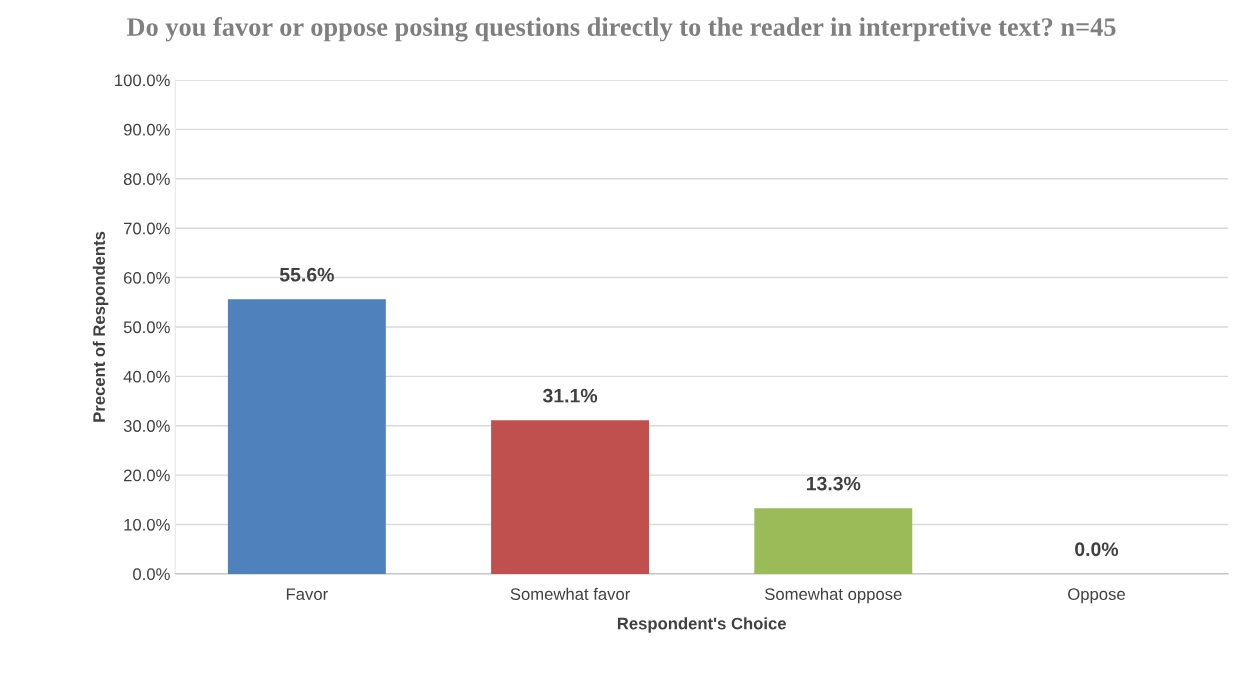 This screenshot has height=684, width=1243. Describe the element at coordinates (146, 129) in the screenshot. I see `y-tick-label: 90.0%` at that location.